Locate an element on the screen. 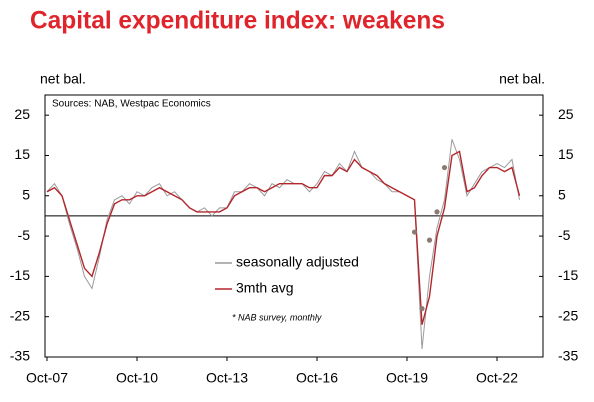 The width and height of the screenshot is (594, 402). source: Sources: NAB, Westpac Economics is located at coordinates (131, 104).